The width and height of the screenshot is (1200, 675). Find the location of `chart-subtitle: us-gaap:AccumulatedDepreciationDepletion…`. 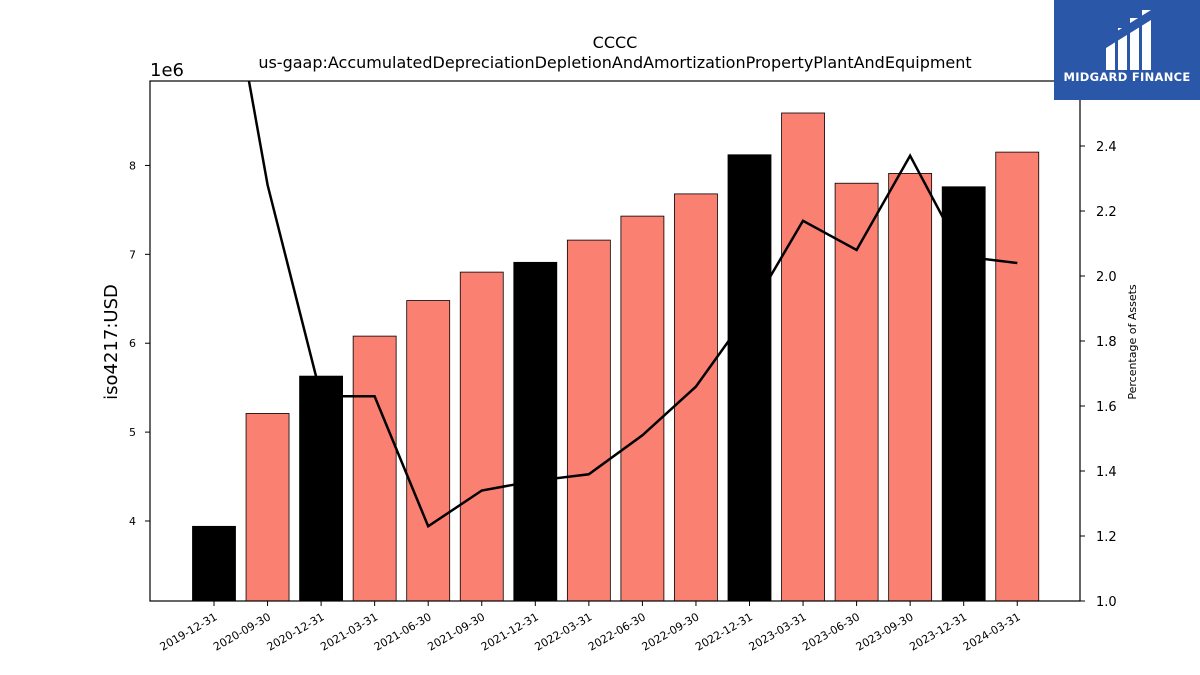

chart-subtitle: us-gaap:AccumulatedDepreciationDepletion… is located at coordinates (614, 62).